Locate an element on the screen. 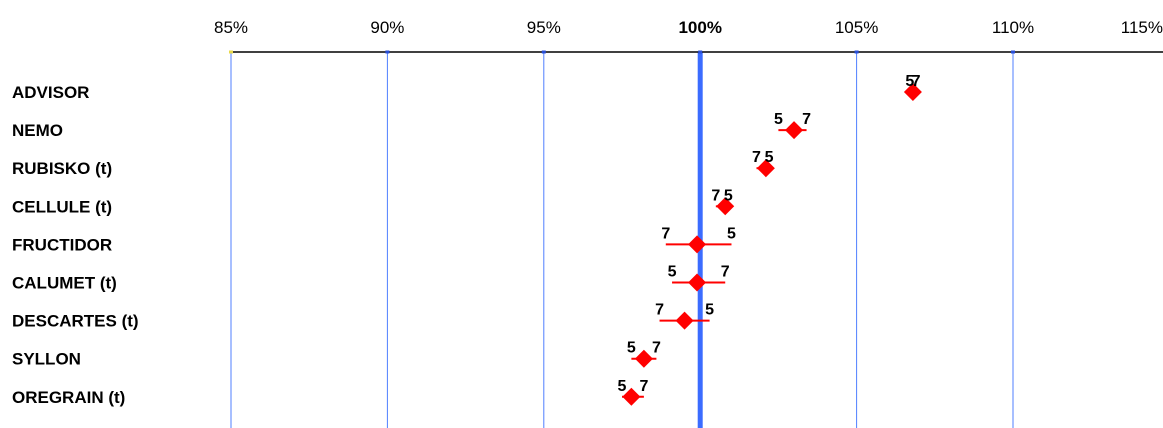 This screenshot has width=1163, height=428. row-label: OREGRAIN (t) is located at coordinates (68, 397).